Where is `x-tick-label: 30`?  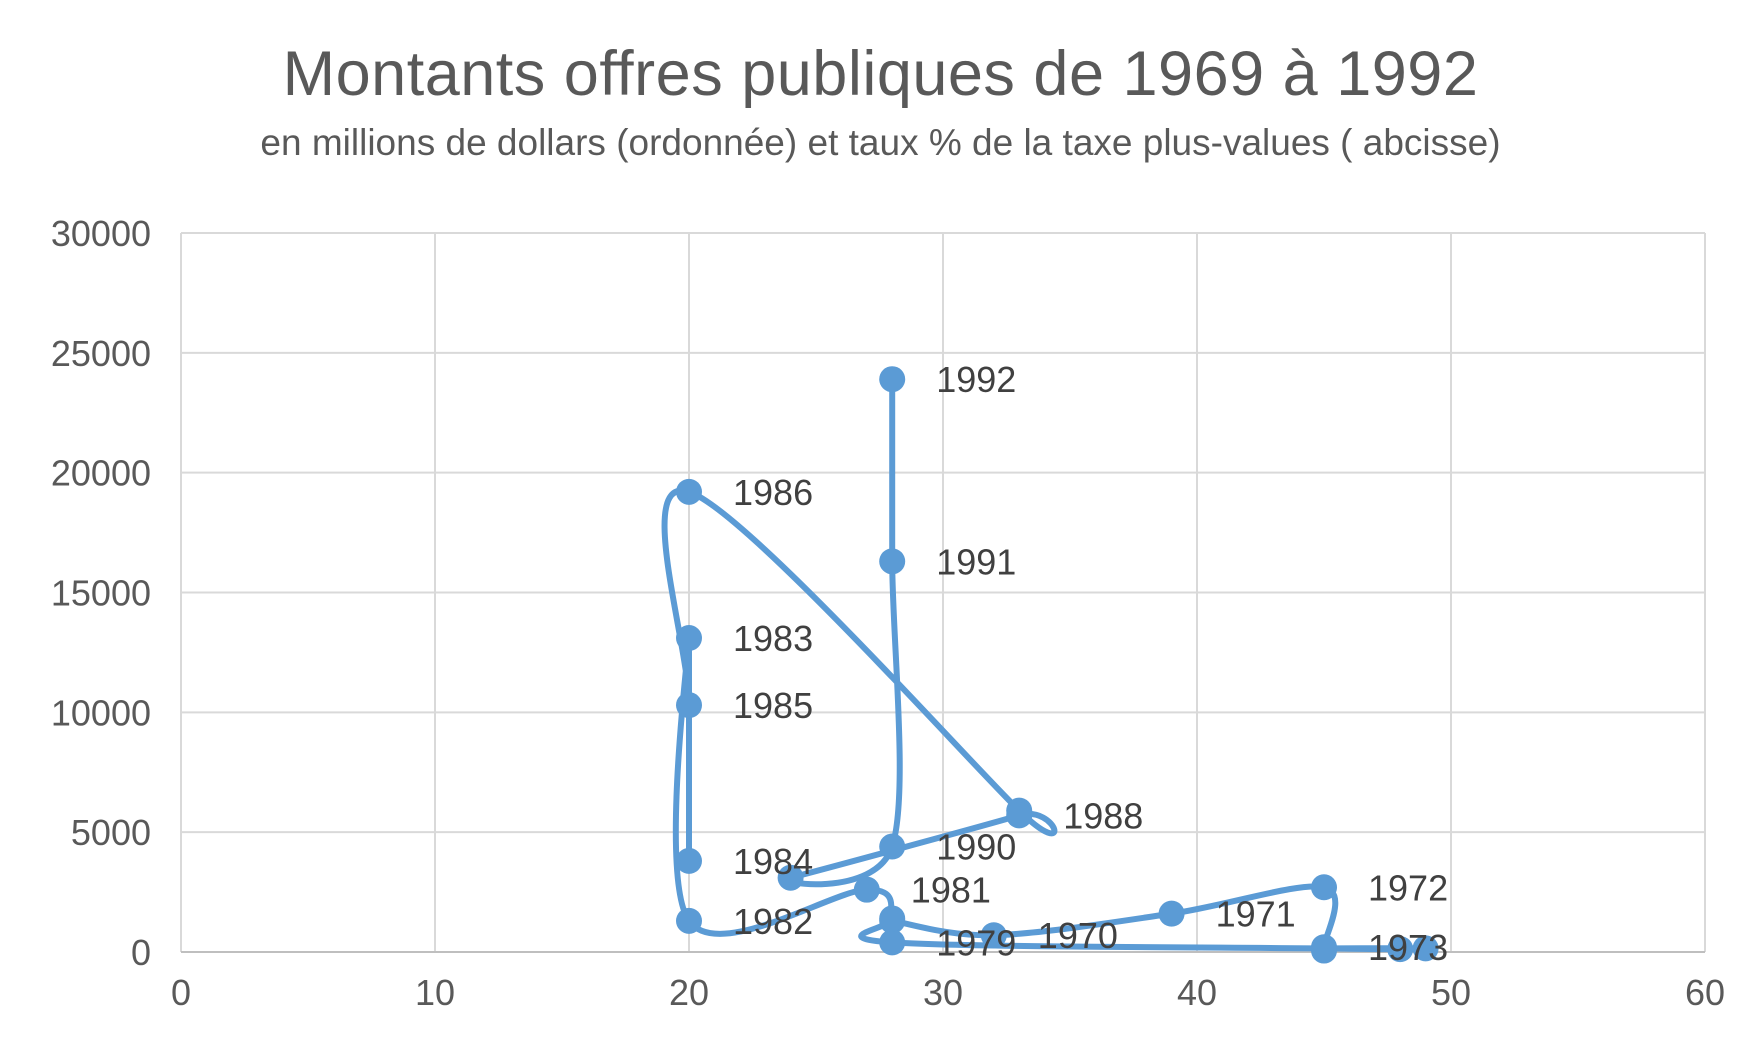 x-tick-label: 30 is located at coordinates (943, 992).